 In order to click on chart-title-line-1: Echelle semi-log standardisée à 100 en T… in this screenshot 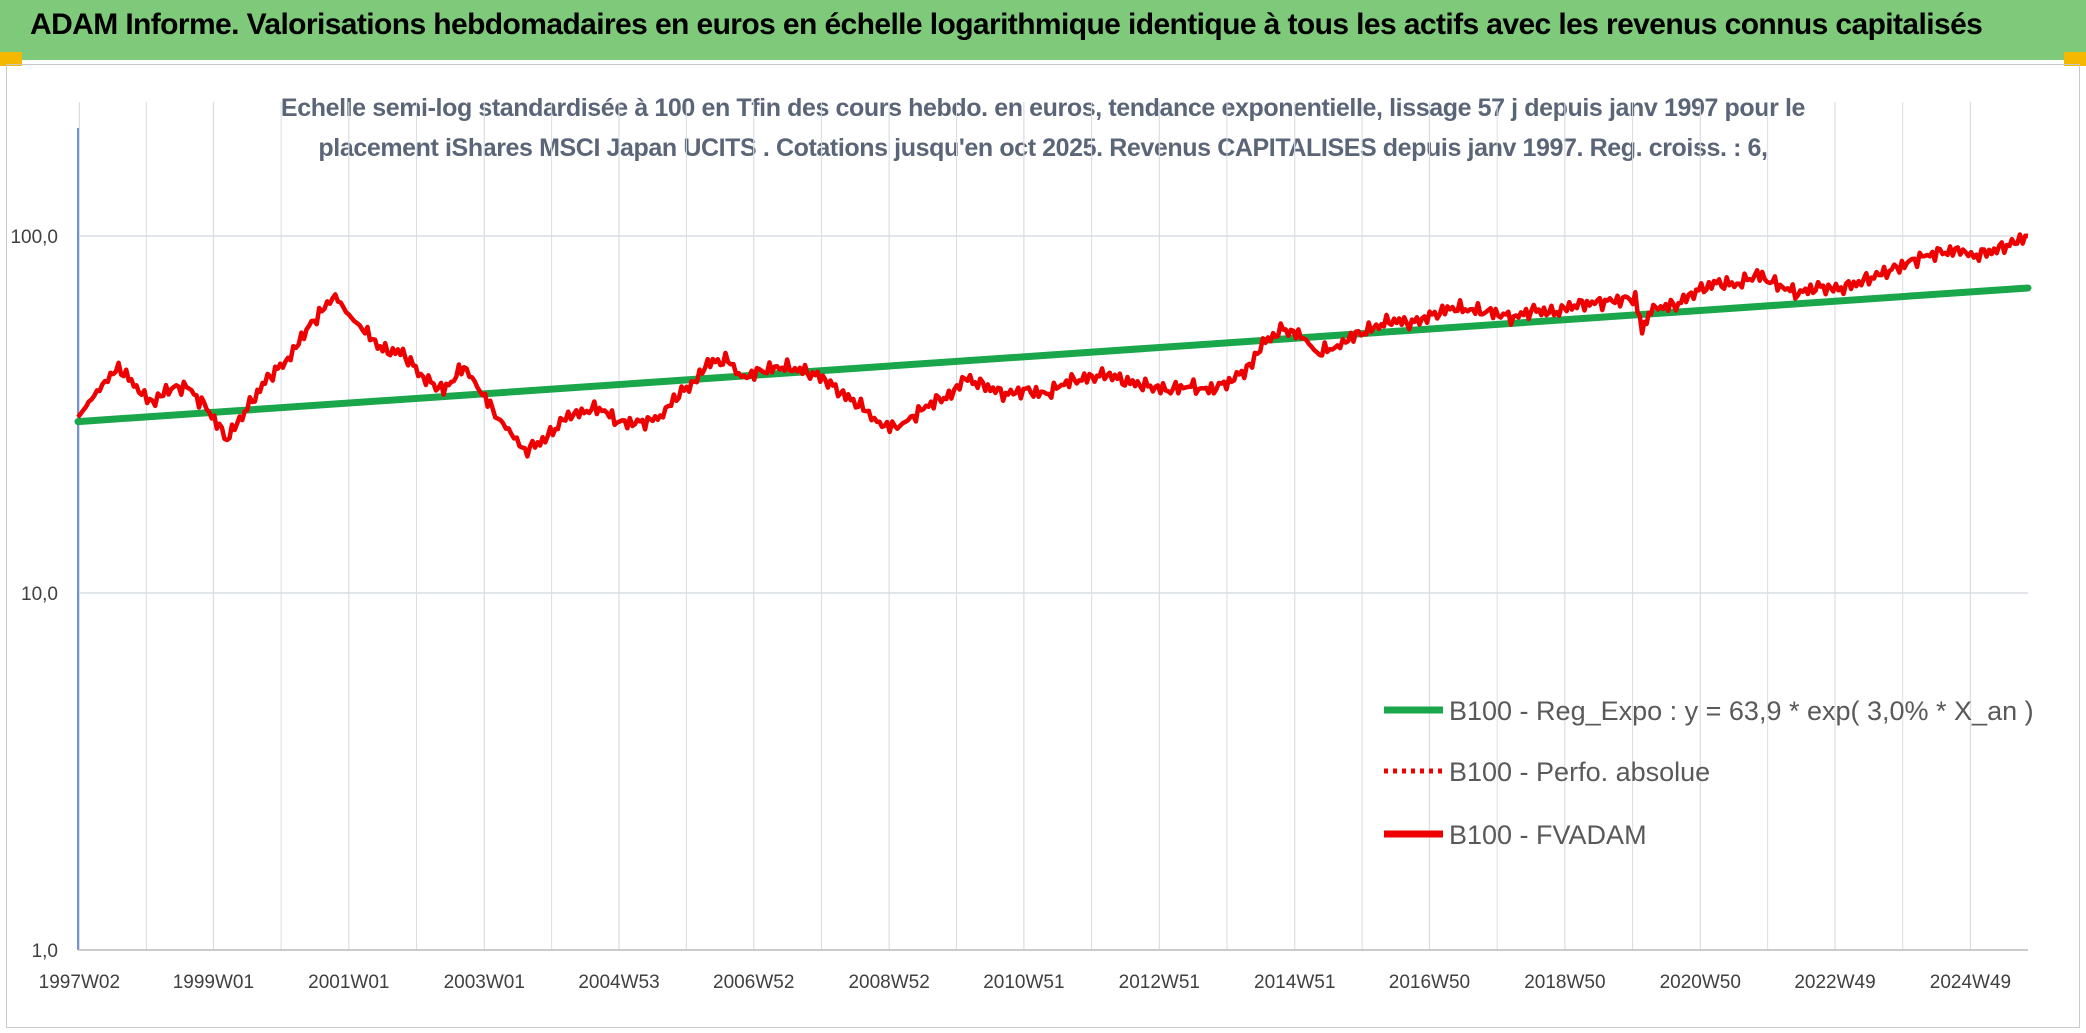, I will do `click(1043, 108)`.